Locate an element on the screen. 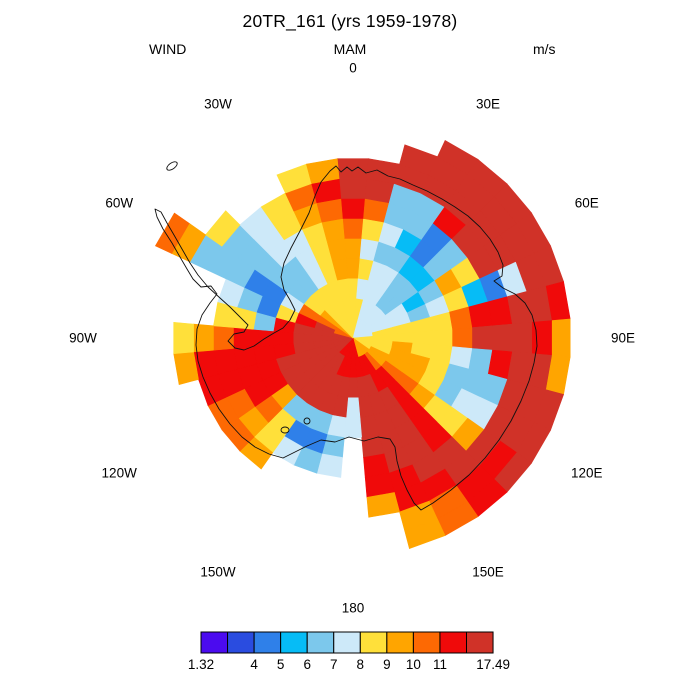 The image size is (700, 700). colorbar-tick-labels: 1.32 4 5 6 7 8 9 10 11 17.49 is located at coordinates (349, 664).